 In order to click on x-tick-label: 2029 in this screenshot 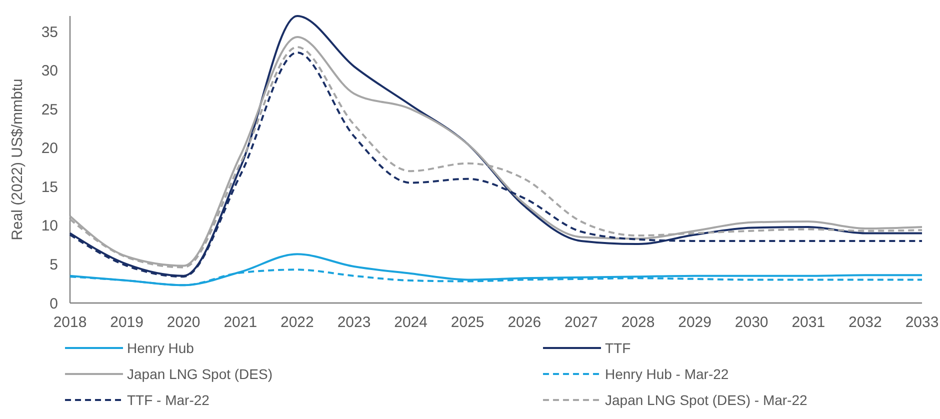, I will do `click(695, 322)`.